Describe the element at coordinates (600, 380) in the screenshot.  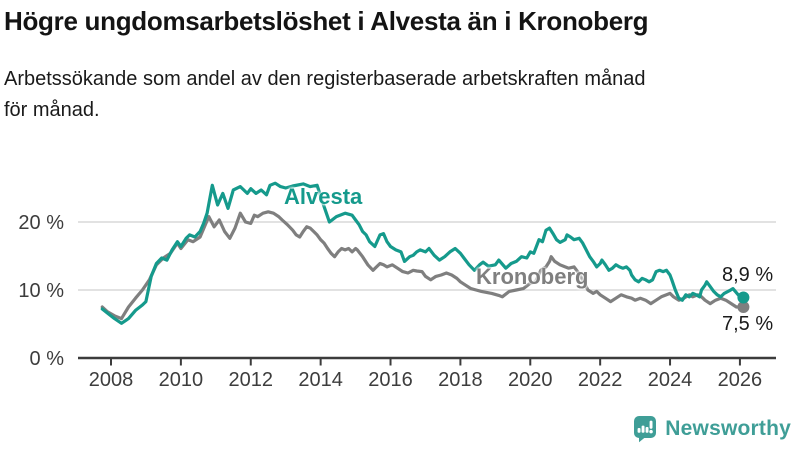
I see `x-tick-label: 2022` at that location.